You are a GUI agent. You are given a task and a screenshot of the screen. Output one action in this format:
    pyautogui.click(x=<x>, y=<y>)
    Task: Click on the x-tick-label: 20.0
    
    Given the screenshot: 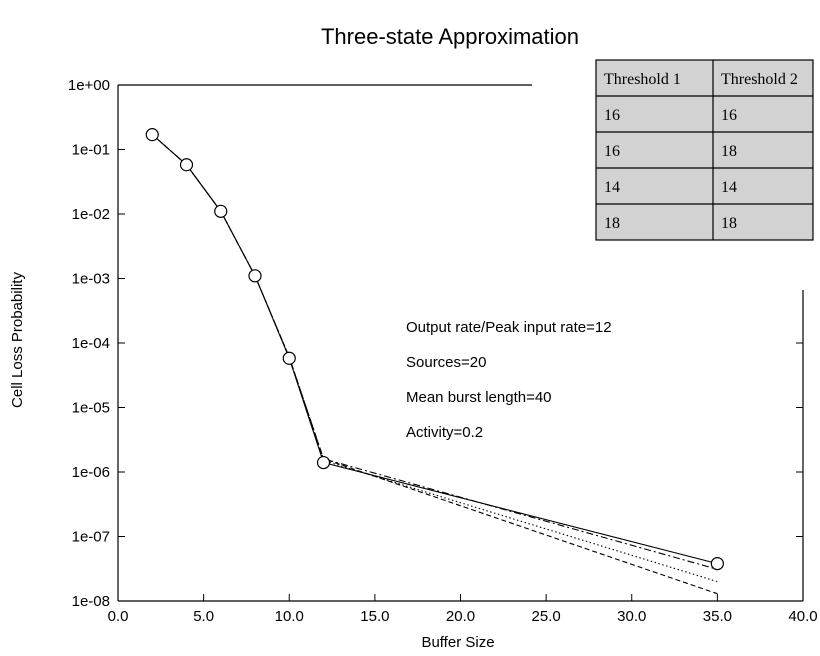 What is the action you would take?
    pyautogui.click(x=460, y=616)
    